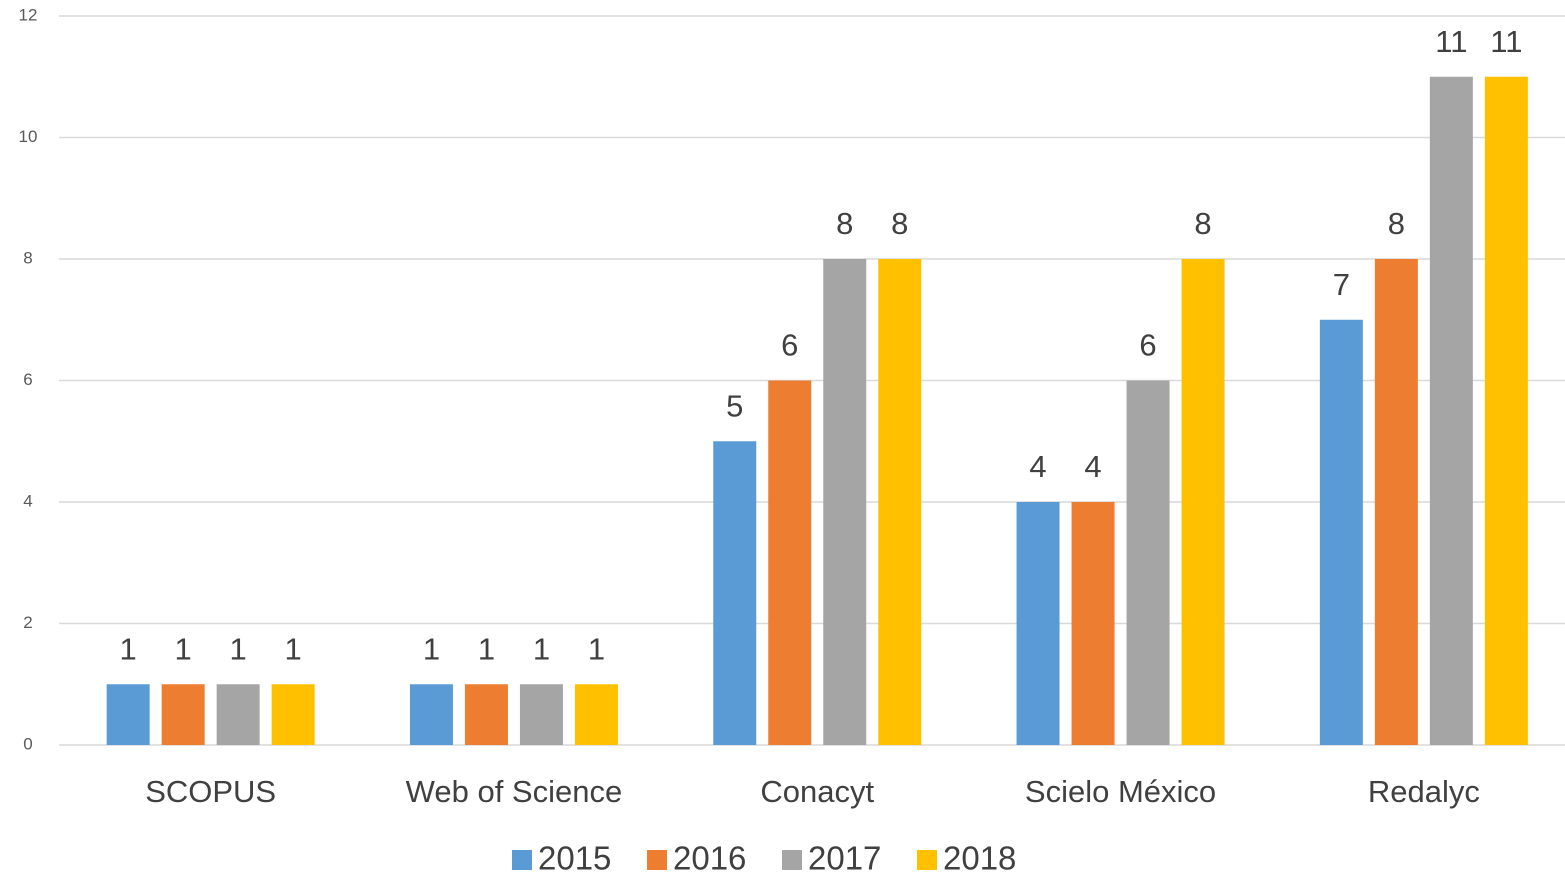 The image size is (1565, 878). Describe the element at coordinates (1424, 791) in the screenshot. I see `x-tick-label: Redalyc` at that location.